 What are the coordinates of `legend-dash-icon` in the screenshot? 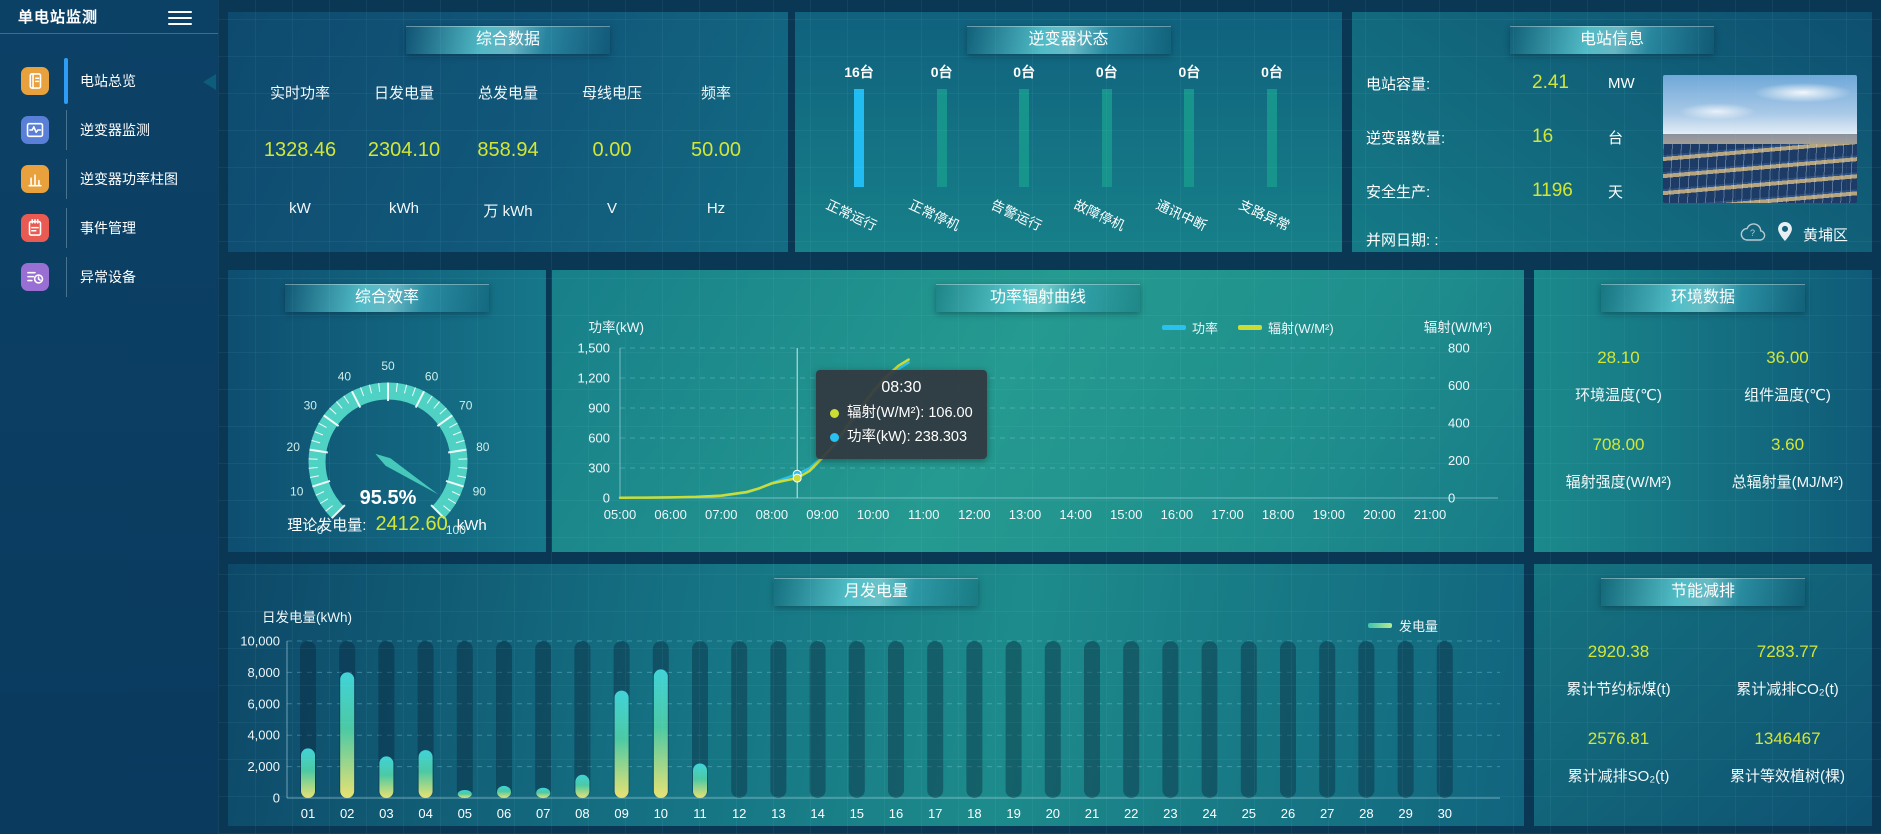 It's located at (1174, 327).